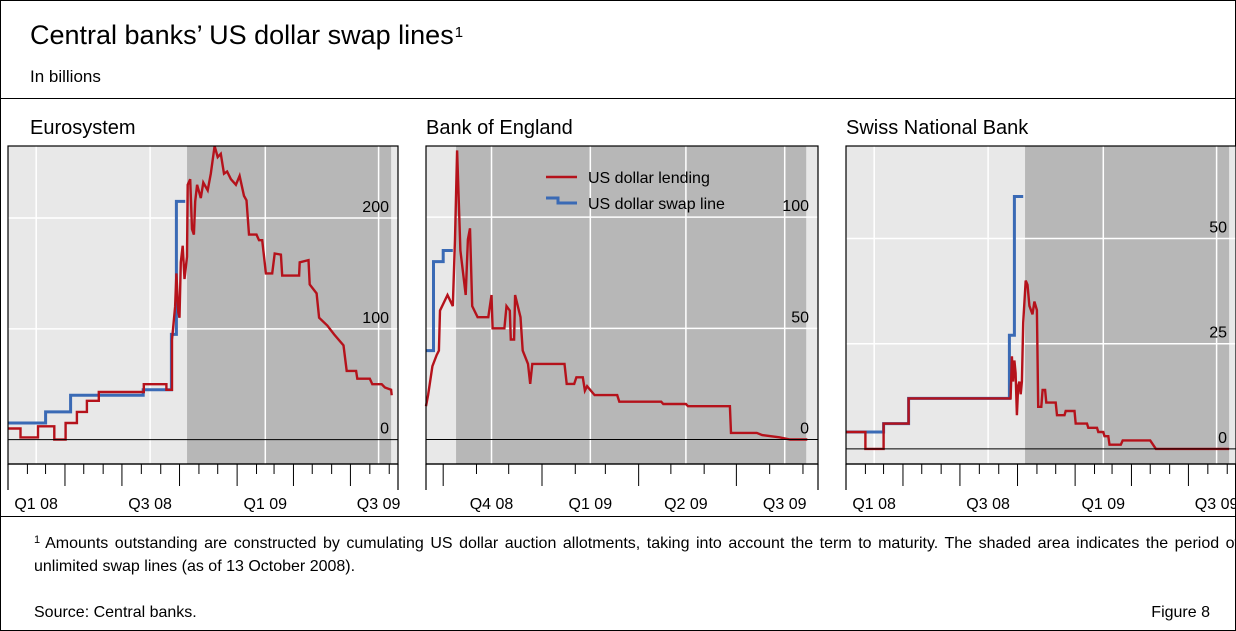 The image size is (1236, 631). I want to click on y-tick-label: 200, so click(375, 207).